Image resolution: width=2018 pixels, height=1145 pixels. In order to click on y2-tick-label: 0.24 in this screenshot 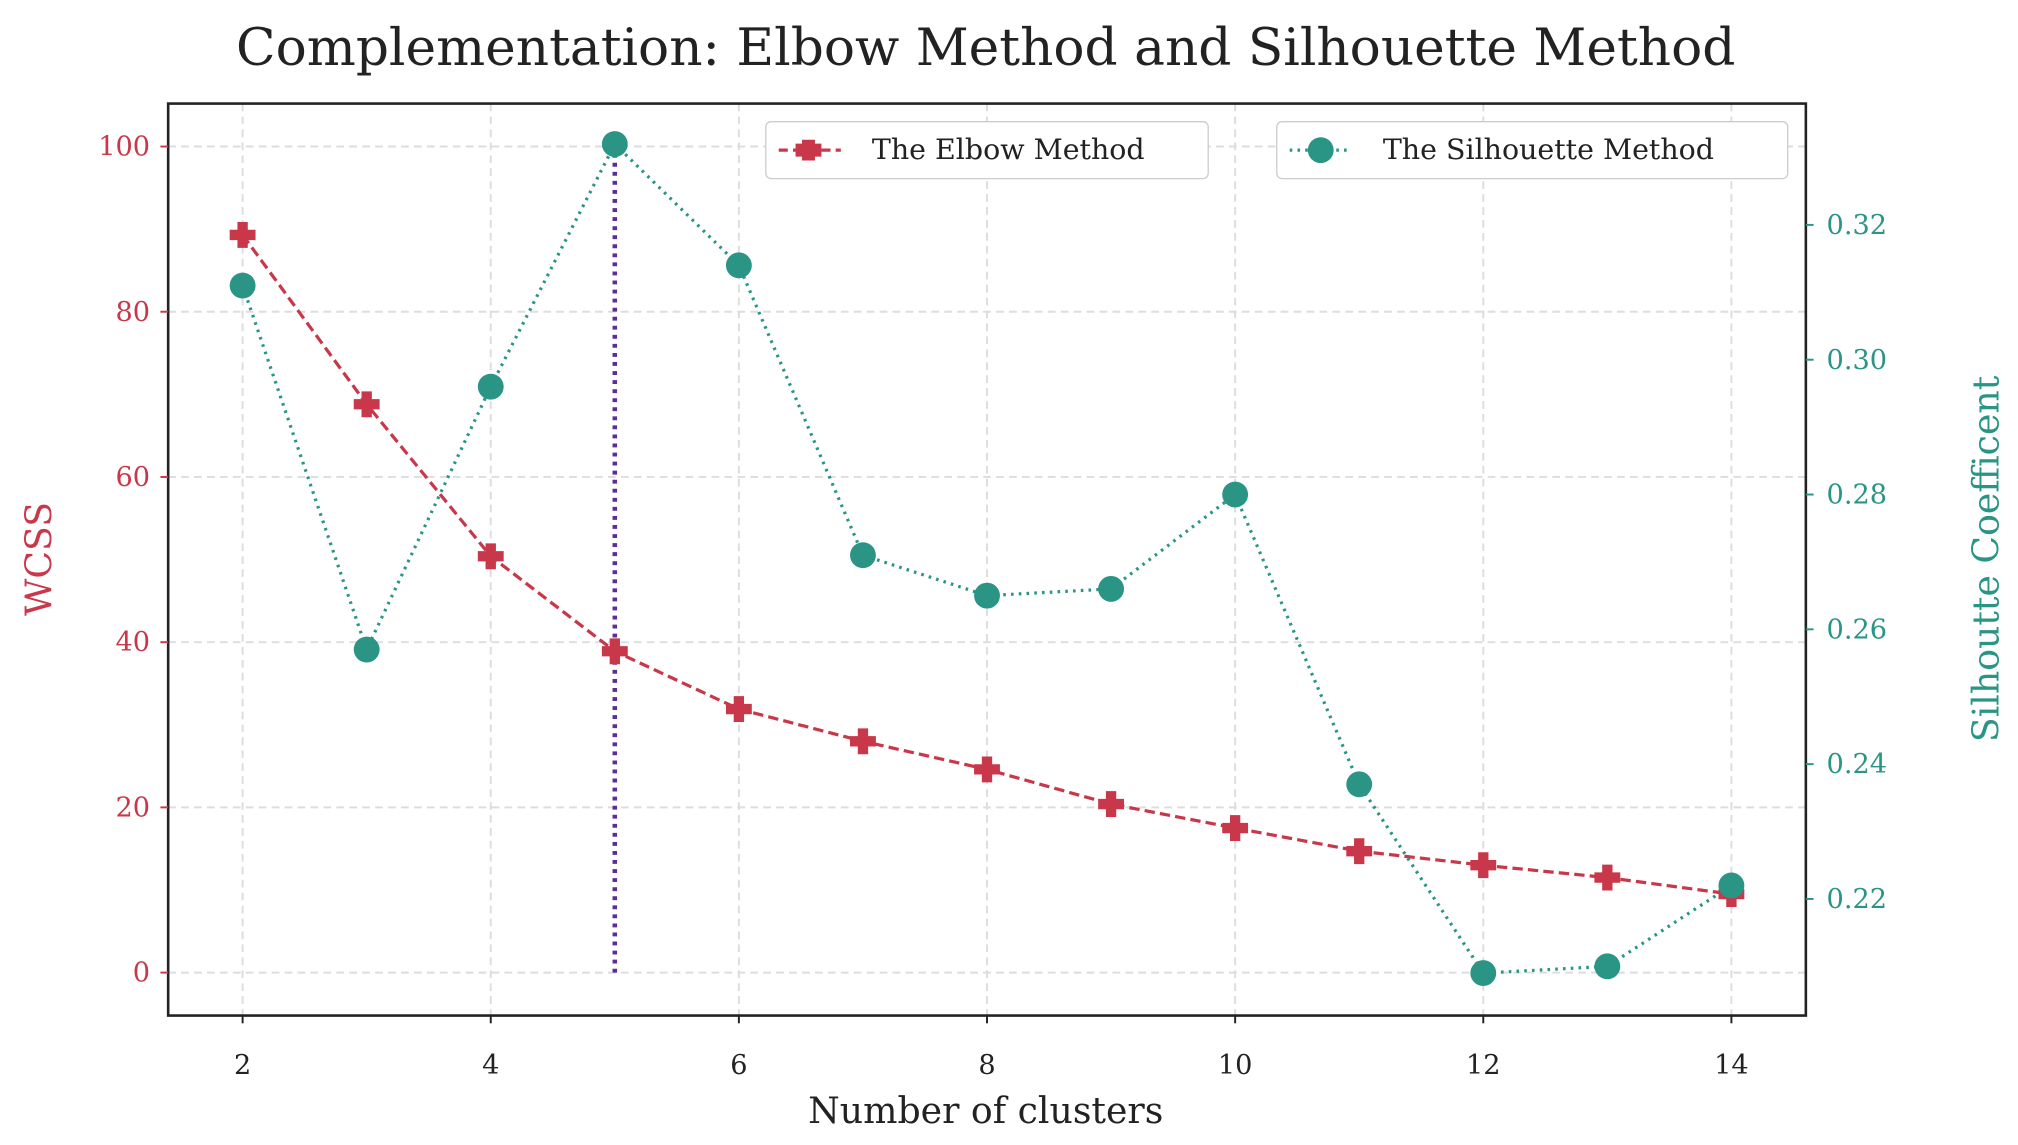, I will do `click(1857, 764)`.